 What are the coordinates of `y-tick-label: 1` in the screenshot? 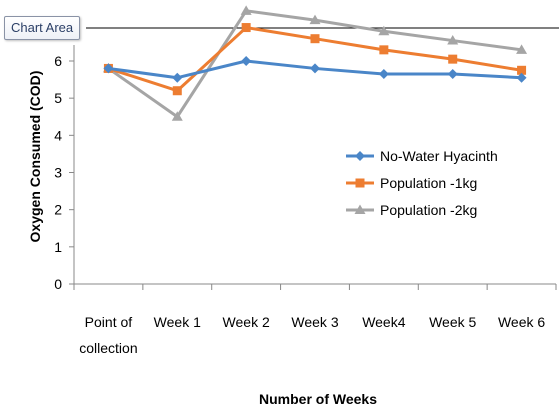 It's located at (58, 247).